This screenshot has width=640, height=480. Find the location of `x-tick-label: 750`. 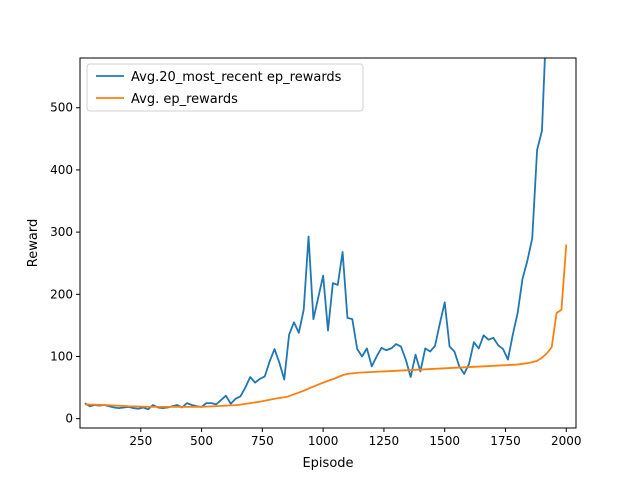

x-tick-label: 750 is located at coordinates (262, 441).